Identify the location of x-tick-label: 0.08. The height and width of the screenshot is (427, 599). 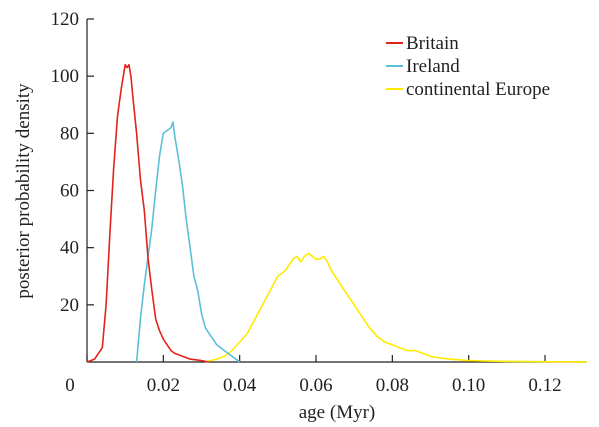
(392, 385).